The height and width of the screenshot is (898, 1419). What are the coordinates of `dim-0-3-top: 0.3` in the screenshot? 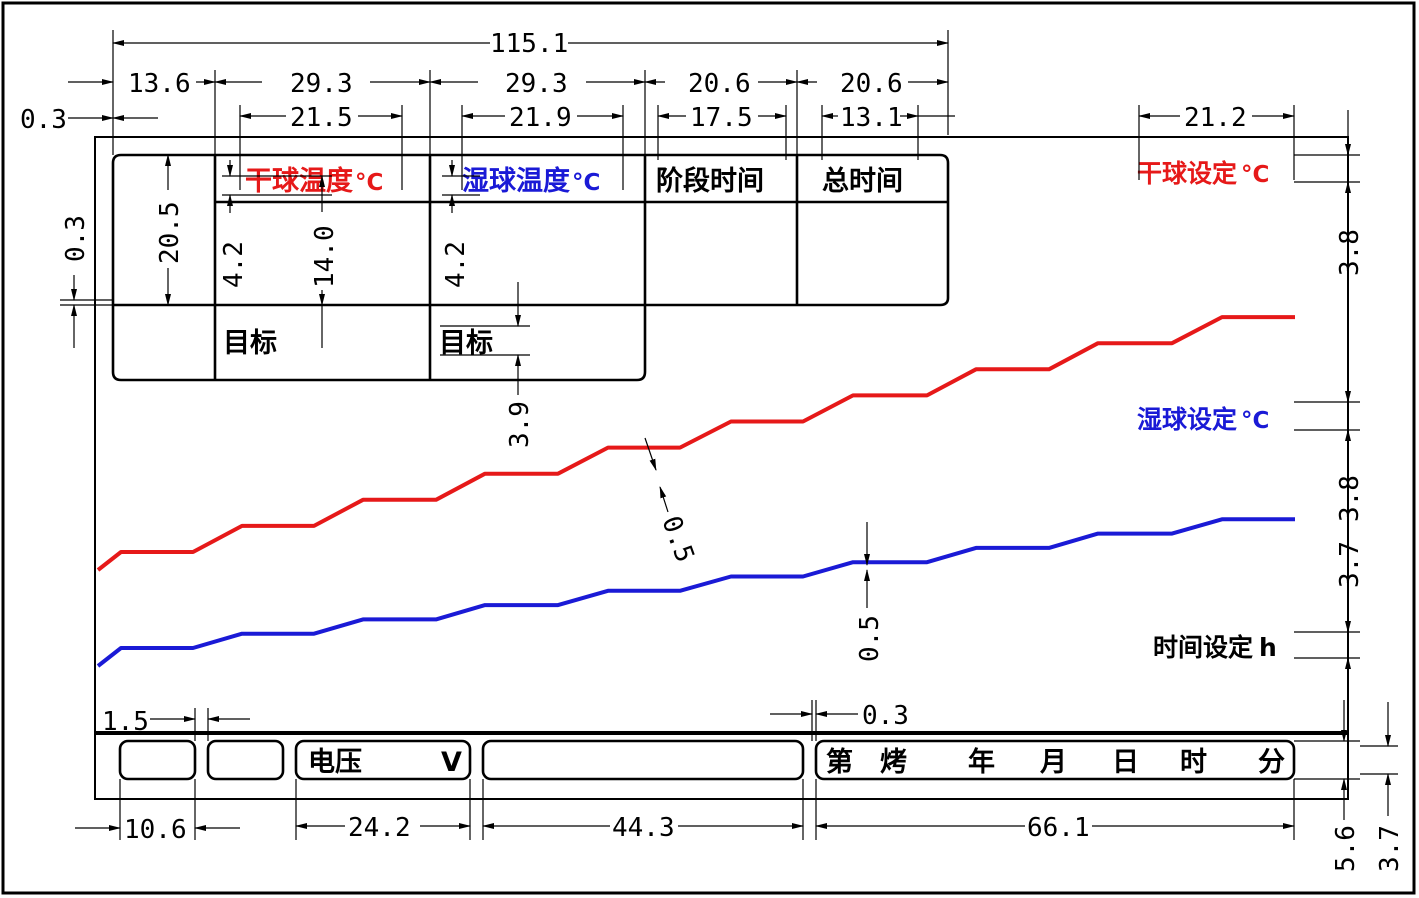 It's located at (43, 120).